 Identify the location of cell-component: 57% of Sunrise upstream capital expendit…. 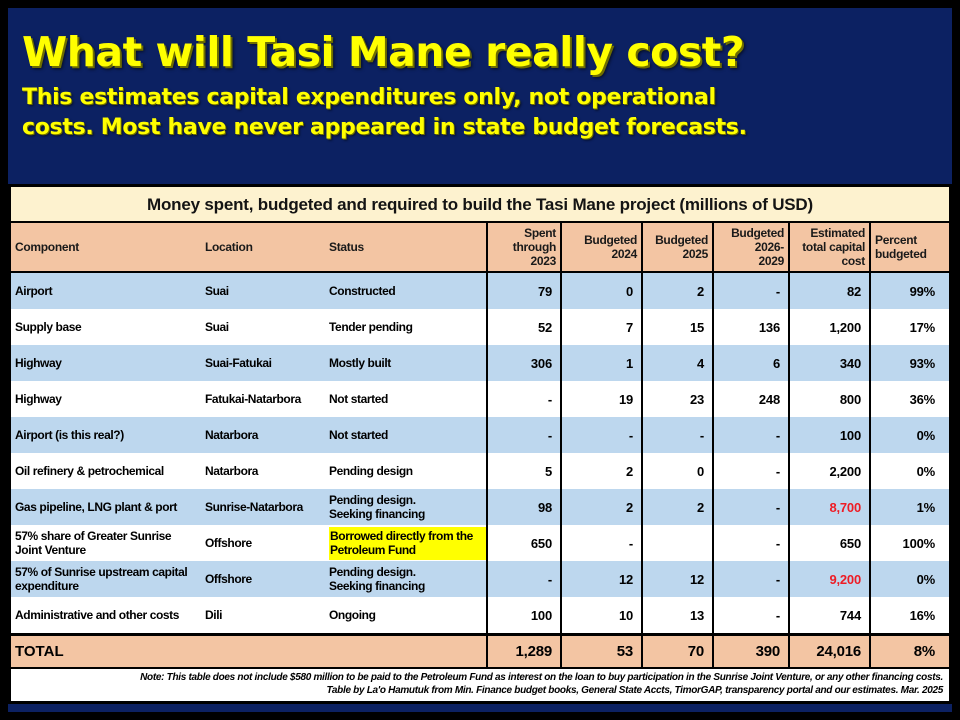
(101, 579).